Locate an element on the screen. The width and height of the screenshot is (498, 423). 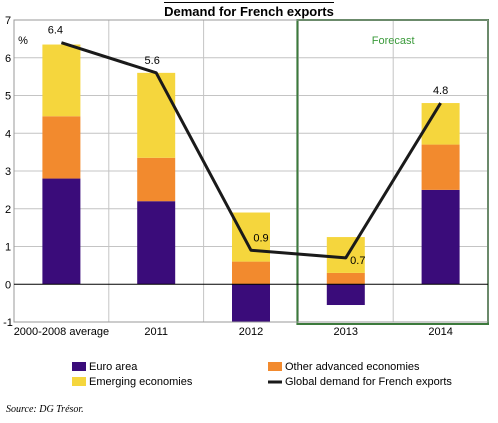
bar-other-advanced-economies-2011 is located at coordinates (156, 179).